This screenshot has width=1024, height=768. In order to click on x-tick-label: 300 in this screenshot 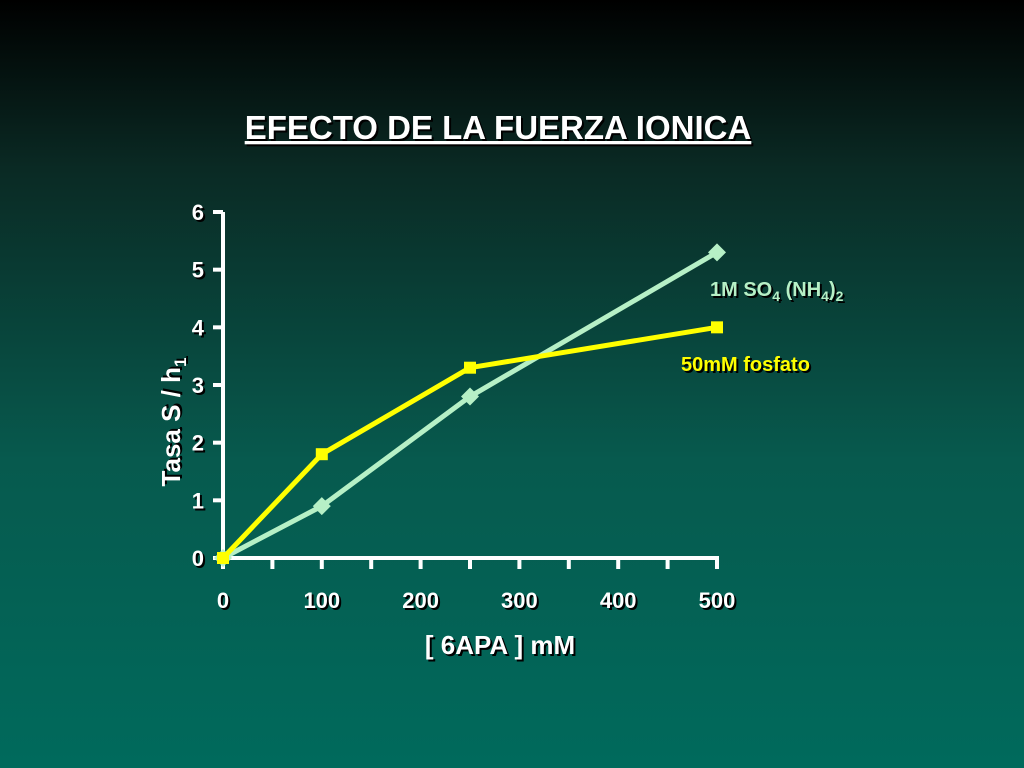, I will do `click(519, 600)`.